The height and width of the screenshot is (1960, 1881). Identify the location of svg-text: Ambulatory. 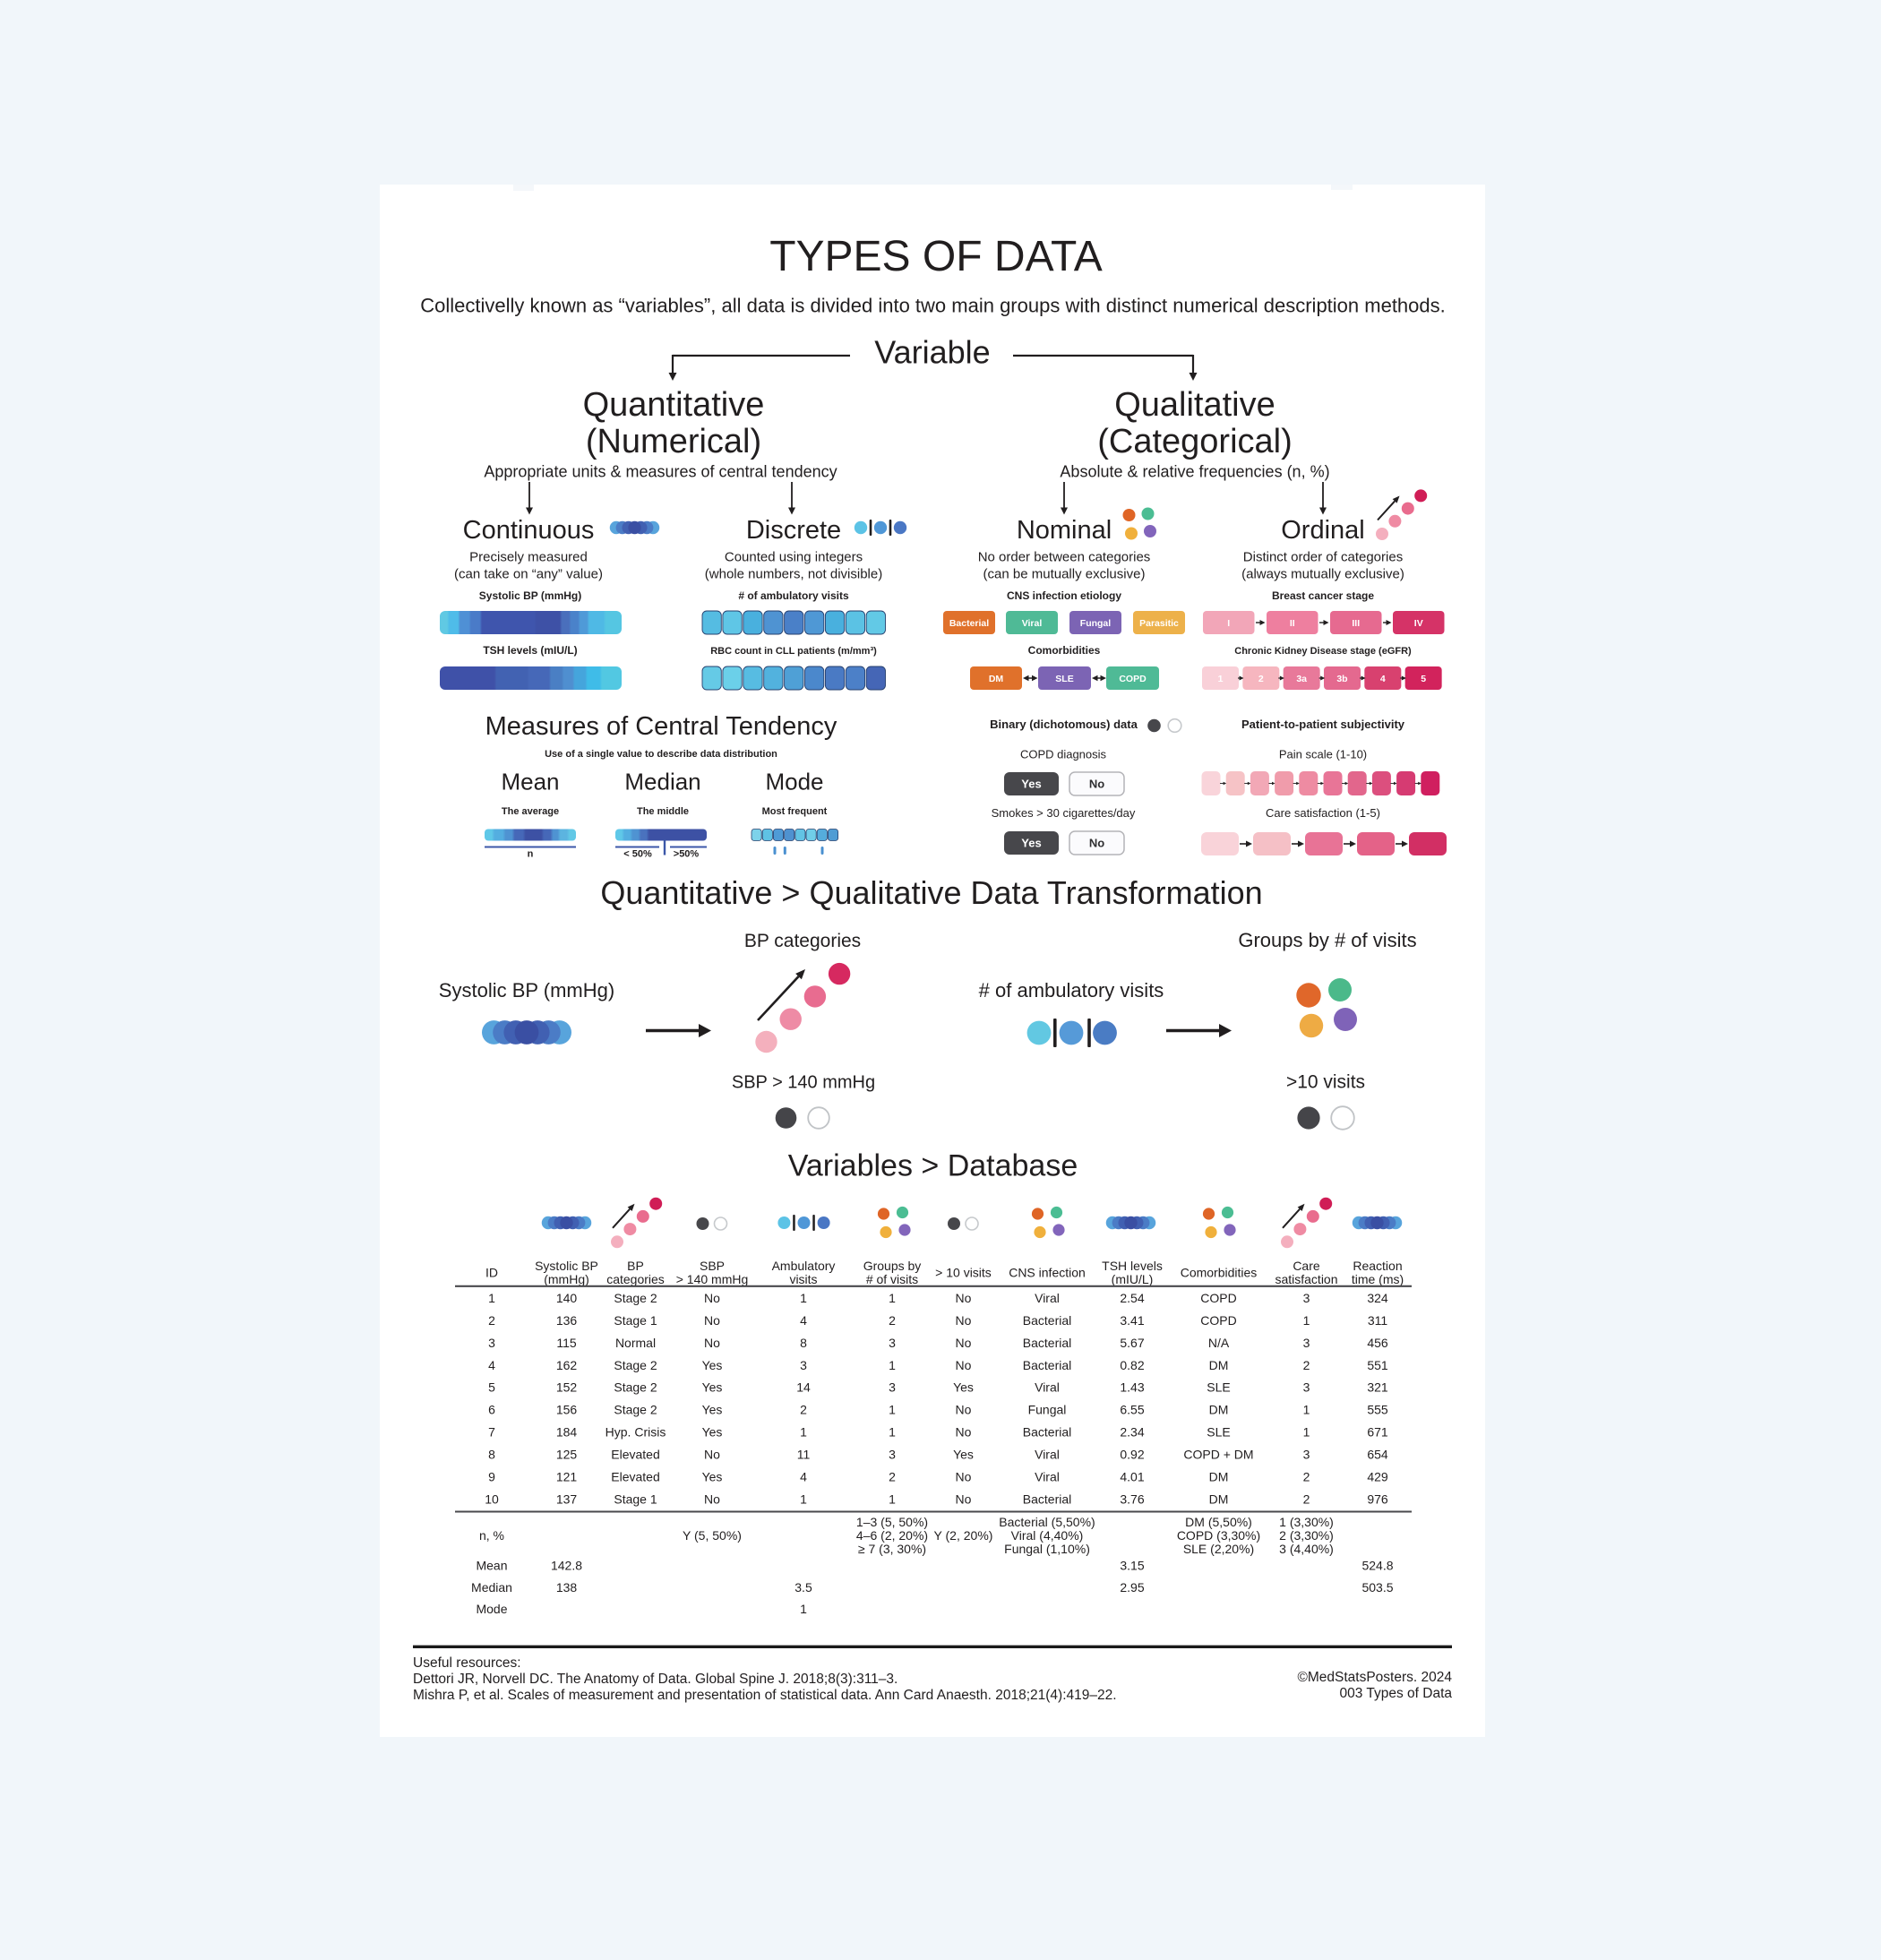
(804, 1266).